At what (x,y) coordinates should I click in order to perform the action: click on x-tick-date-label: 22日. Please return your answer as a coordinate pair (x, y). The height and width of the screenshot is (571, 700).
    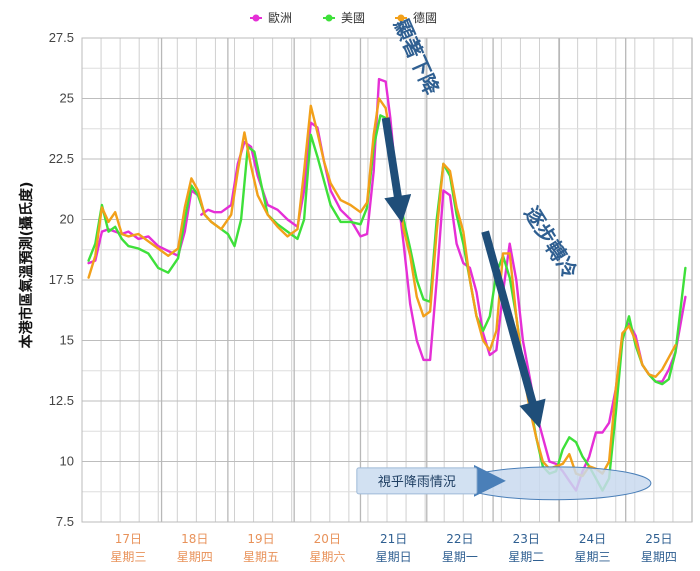
    Looking at the image, I should click on (459, 539).